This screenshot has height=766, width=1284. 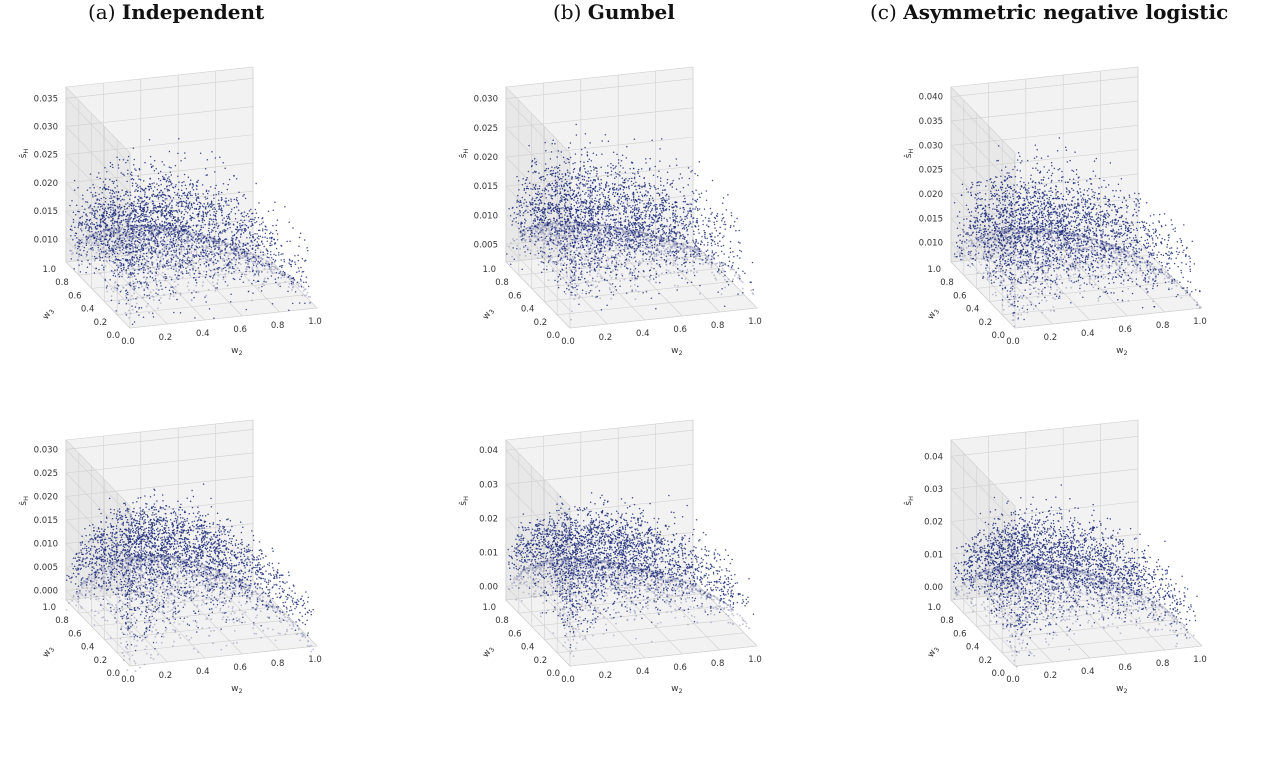 What do you see at coordinates (240, 330) in the screenshot?
I see `x-tick-label: 0.6` at bounding box center [240, 330].